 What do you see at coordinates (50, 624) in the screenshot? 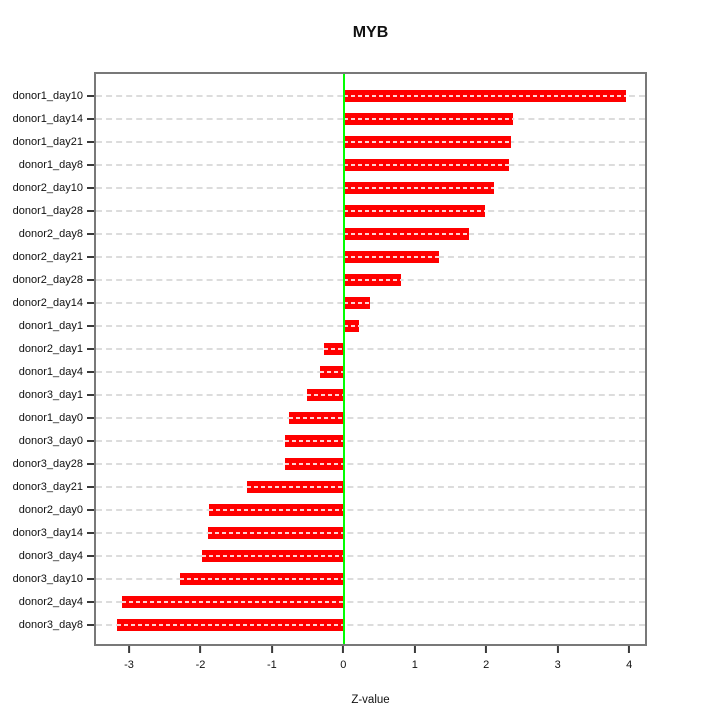
I see `category-label: donor3_day8` at bounding box center [50, 624].